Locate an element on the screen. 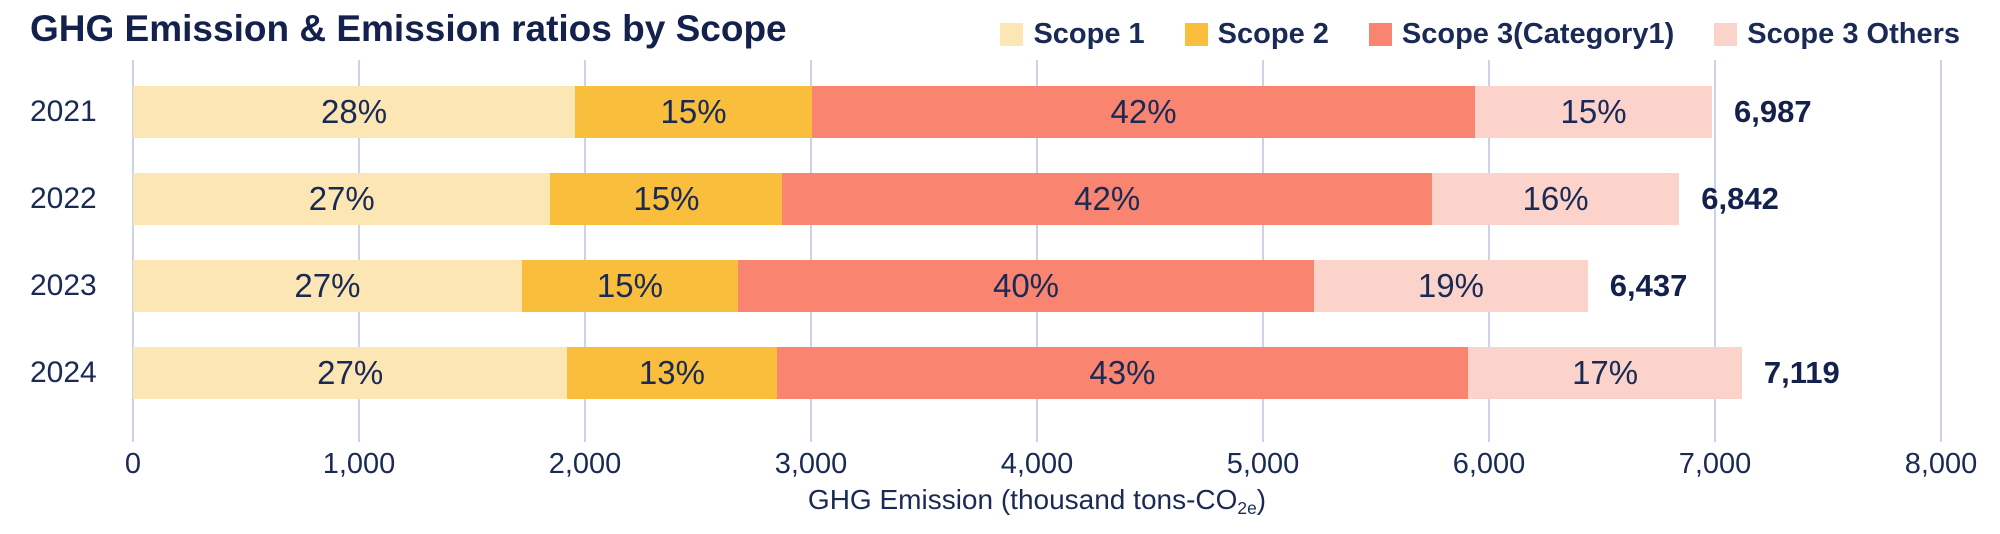 This screenshot has width=2000, height=534. gridline-6,000 is located at coordinates (1489, 251).